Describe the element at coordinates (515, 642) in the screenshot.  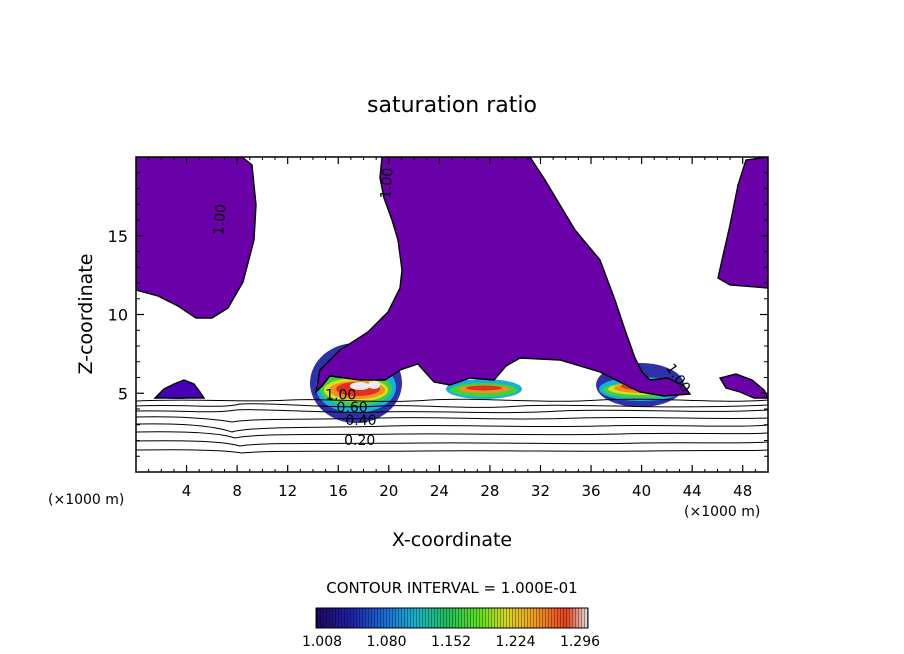
I see `colorbar-tick-label: 1.224` at that location.